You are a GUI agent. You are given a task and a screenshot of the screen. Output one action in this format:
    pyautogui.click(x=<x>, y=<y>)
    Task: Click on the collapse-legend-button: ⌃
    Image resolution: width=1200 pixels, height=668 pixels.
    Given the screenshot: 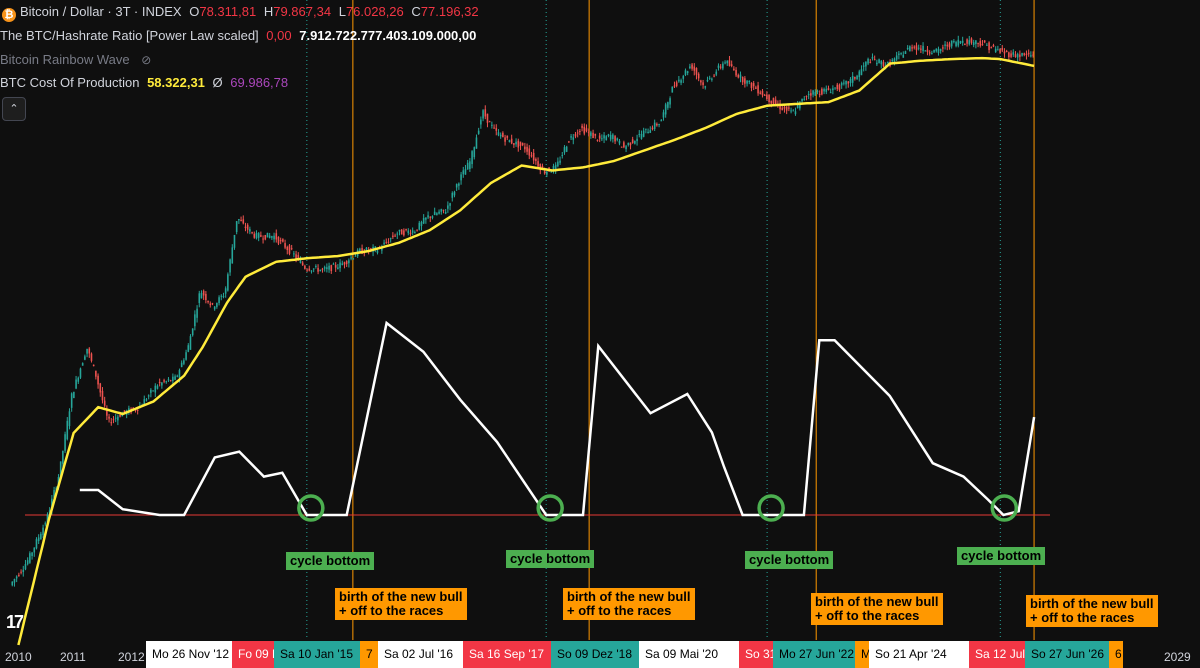 What is the action you would take?
    pyautogui.click(x=14, y=109)
    